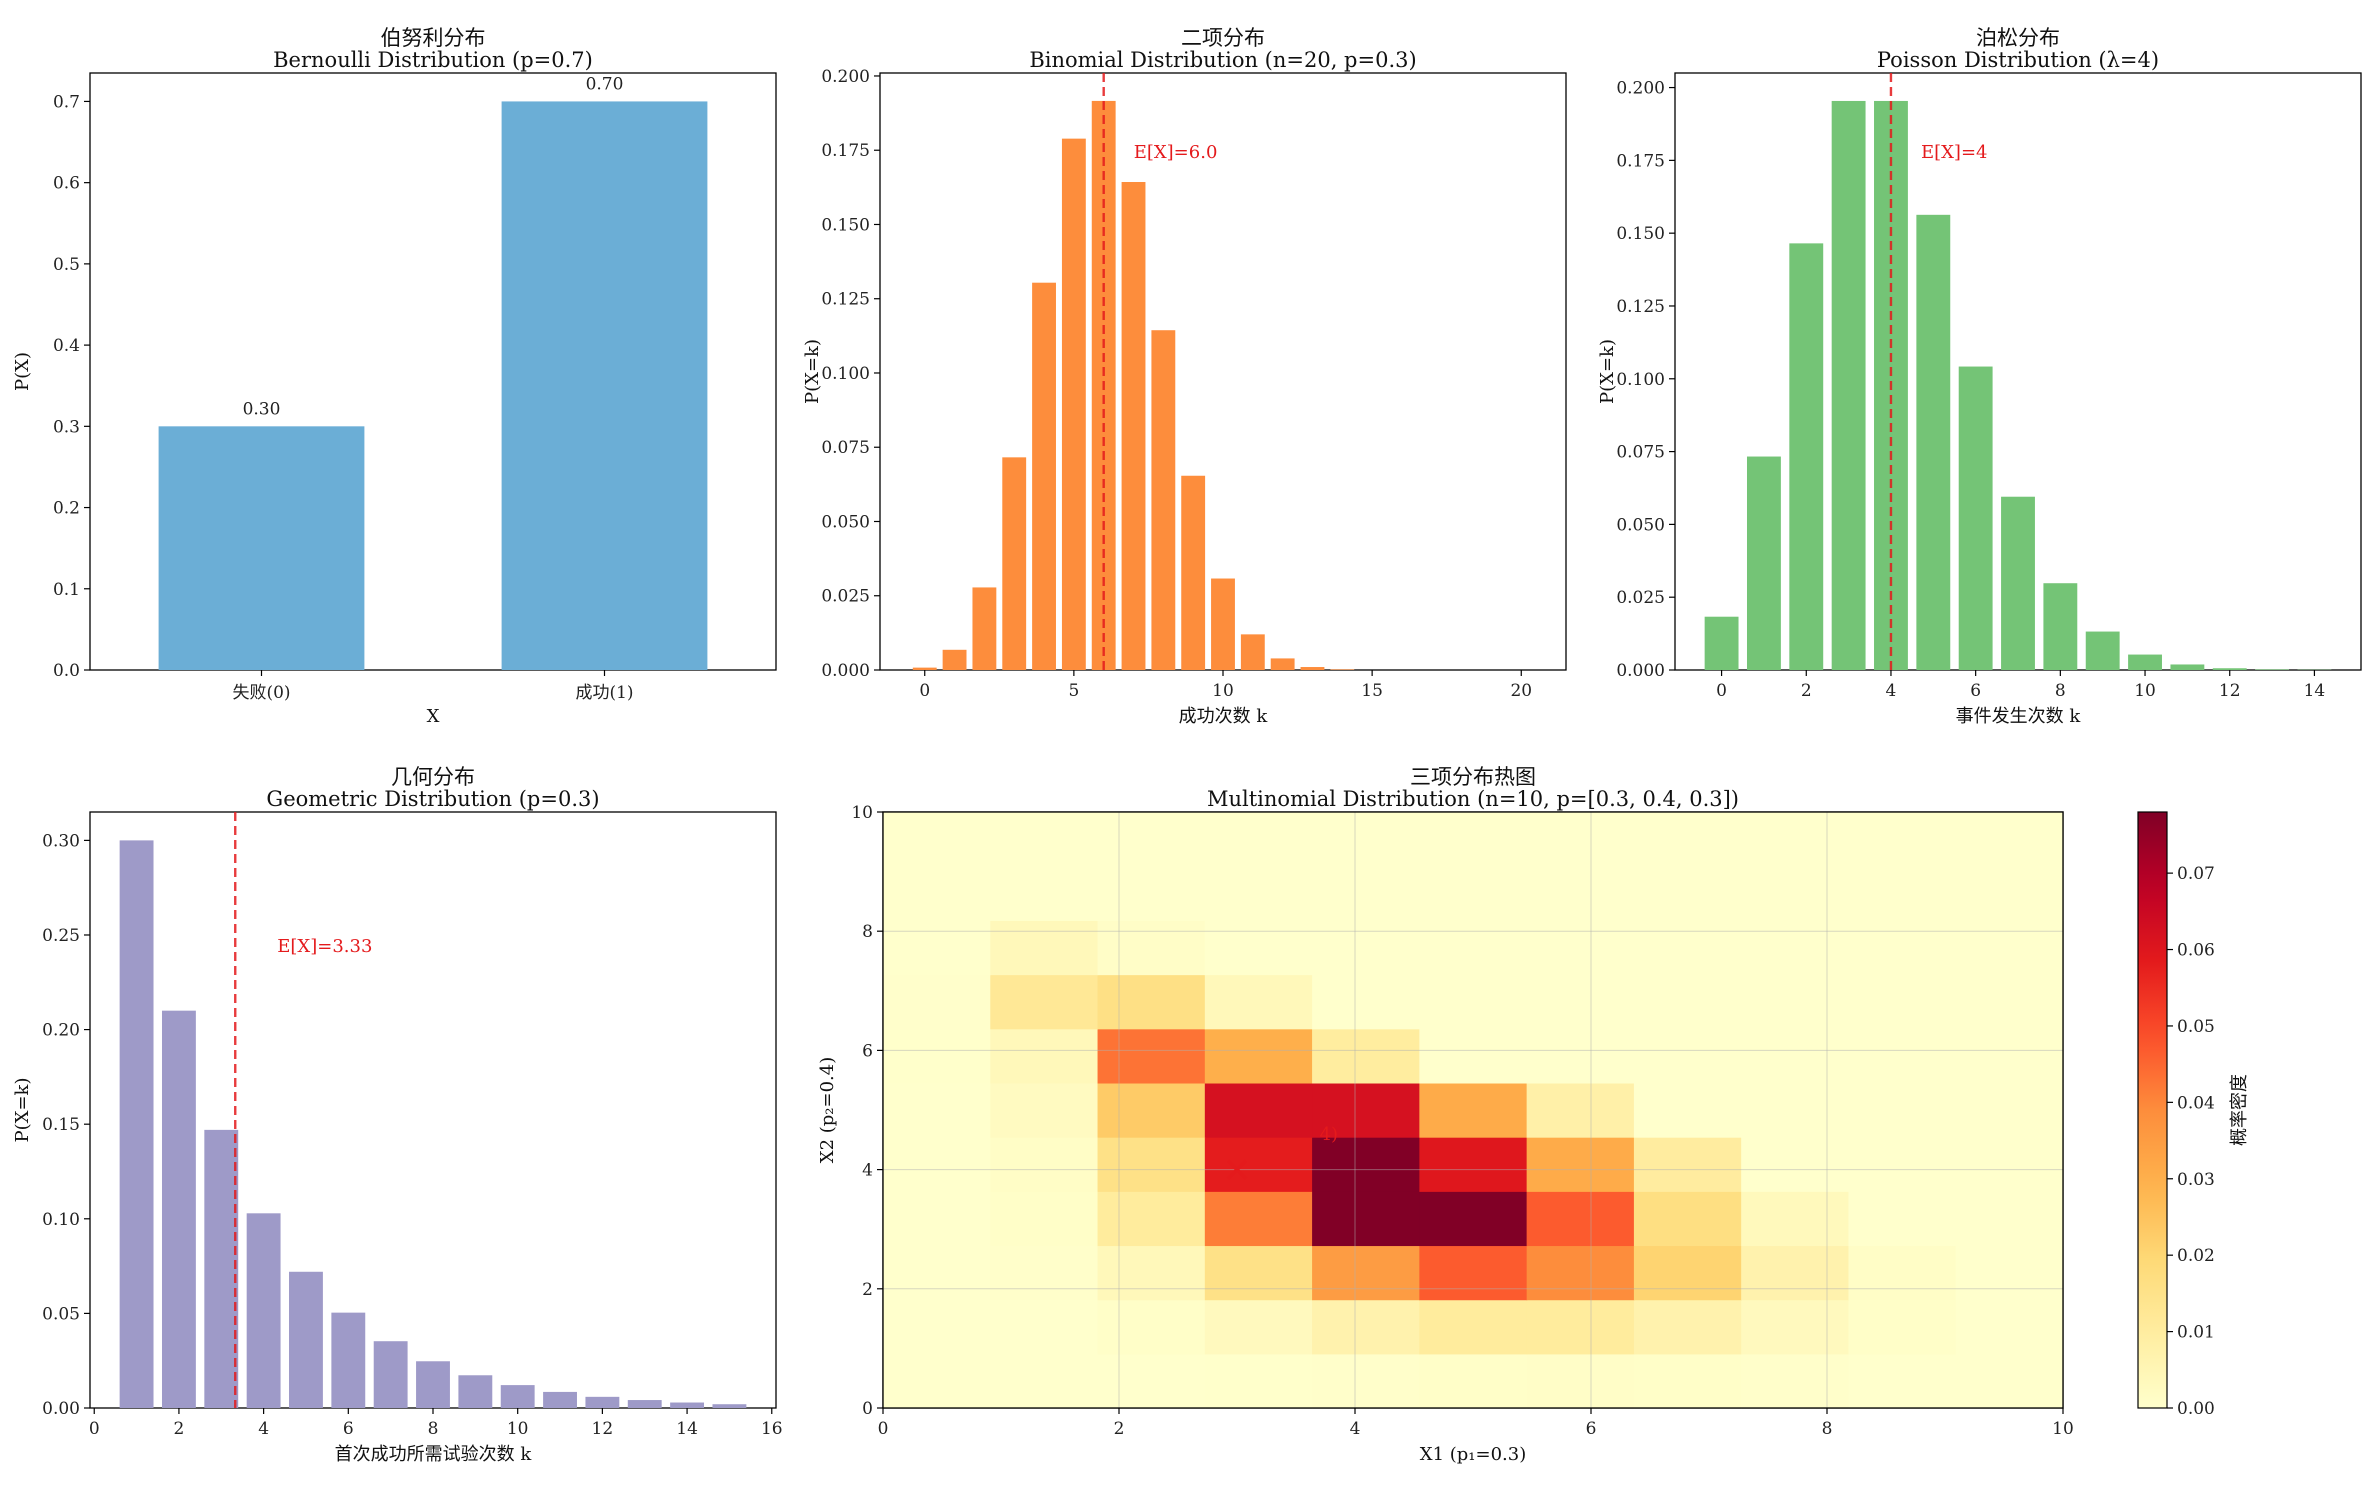 This screenshot has width=2373, height=1485. Describe the element at coordinates (2230, 691) in the screenshot. I see `x-tick-label: 12` at that location.